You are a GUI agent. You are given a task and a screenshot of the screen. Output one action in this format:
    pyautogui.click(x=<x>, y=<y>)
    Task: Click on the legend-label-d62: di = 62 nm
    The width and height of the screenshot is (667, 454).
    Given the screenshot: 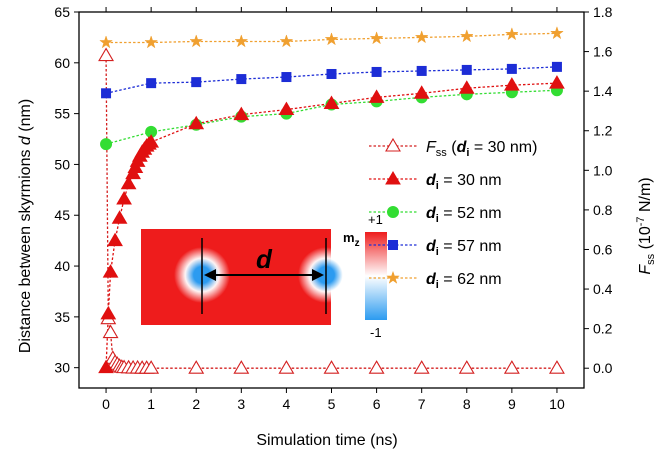 What is the action you would take?
    pyautogui.click(x=464, y=281)
    